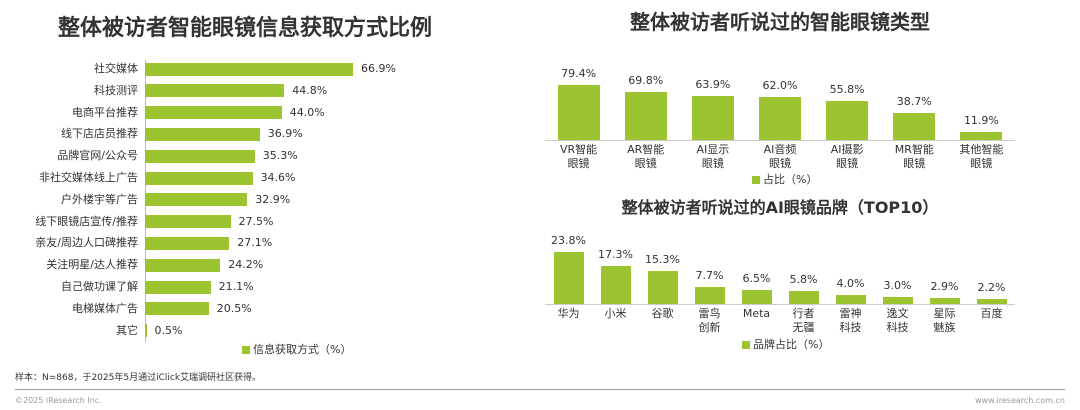  What do you see at coordinates (256, 221) in the screenshot?
I see `data-label: 27.5%` at bounding box center [256, 221].